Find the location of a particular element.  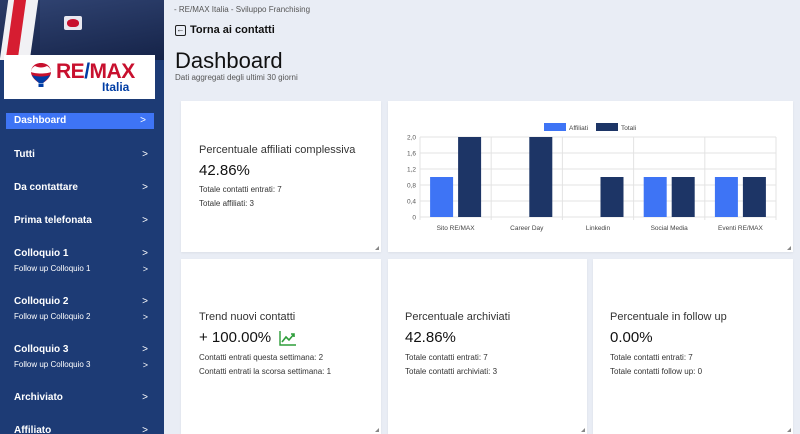

sidebar-subitem-label: Follow up Colloquio 1 is located at coordinates (52, 268).